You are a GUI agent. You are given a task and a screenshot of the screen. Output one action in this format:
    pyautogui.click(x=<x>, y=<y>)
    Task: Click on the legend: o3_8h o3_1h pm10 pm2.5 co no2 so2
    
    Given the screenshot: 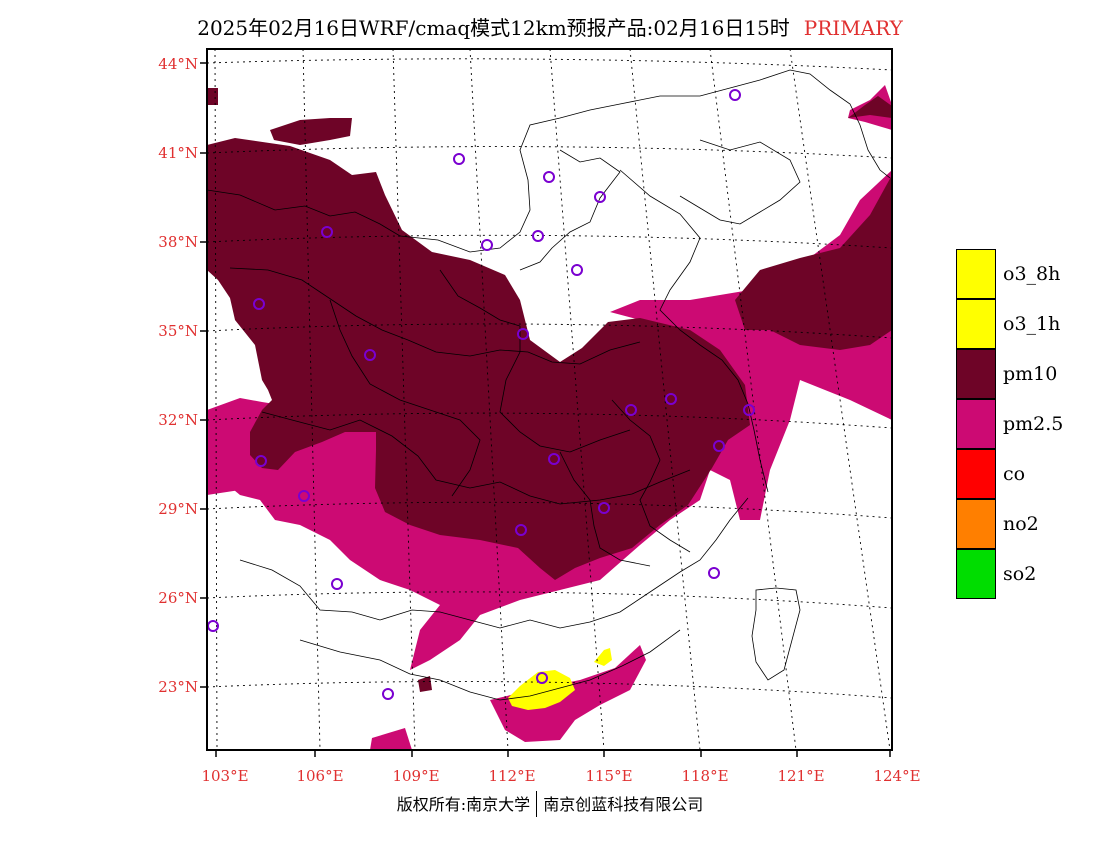 What is the action you would take?
    pyautogui.click(x=1026, y=424)
    